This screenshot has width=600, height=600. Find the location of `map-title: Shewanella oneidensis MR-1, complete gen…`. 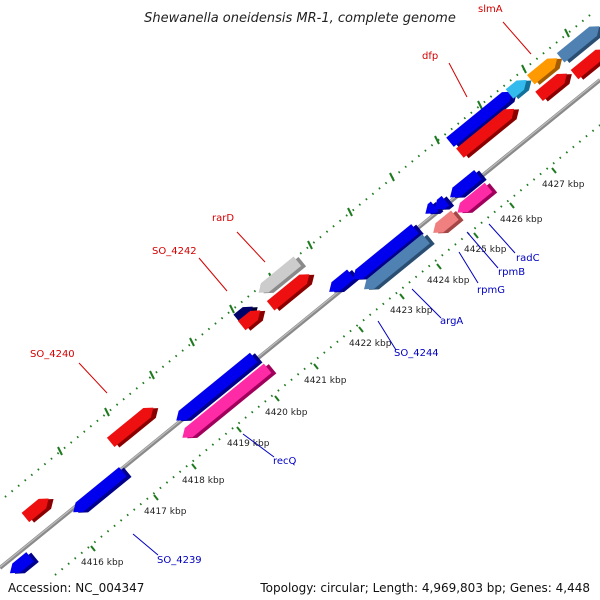

map-title: Shewanella oneidensis MR-1, complete gen… is located at coordinates (300, 18).